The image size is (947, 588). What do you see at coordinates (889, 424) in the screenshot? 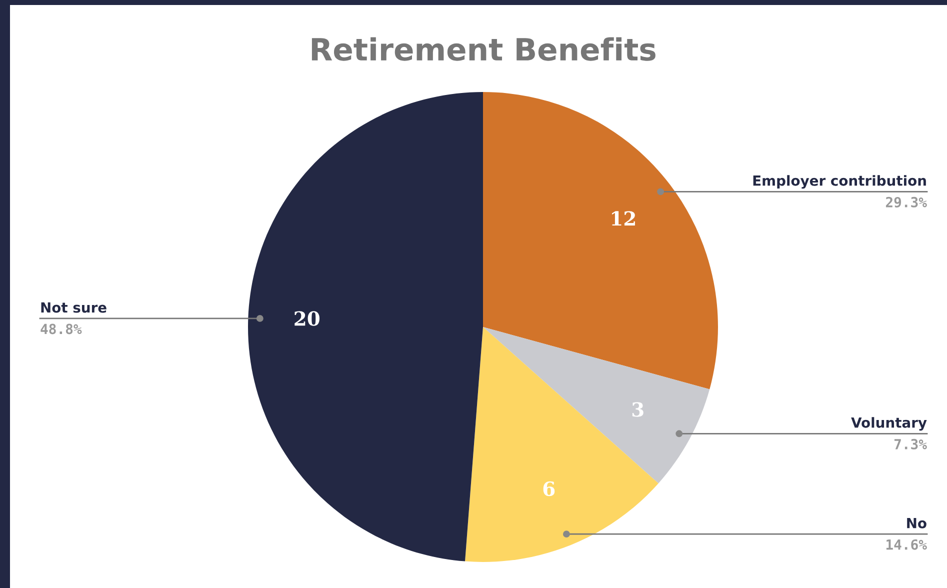
I see `slice-label: Voluntary` at bounding box center [889, 424].